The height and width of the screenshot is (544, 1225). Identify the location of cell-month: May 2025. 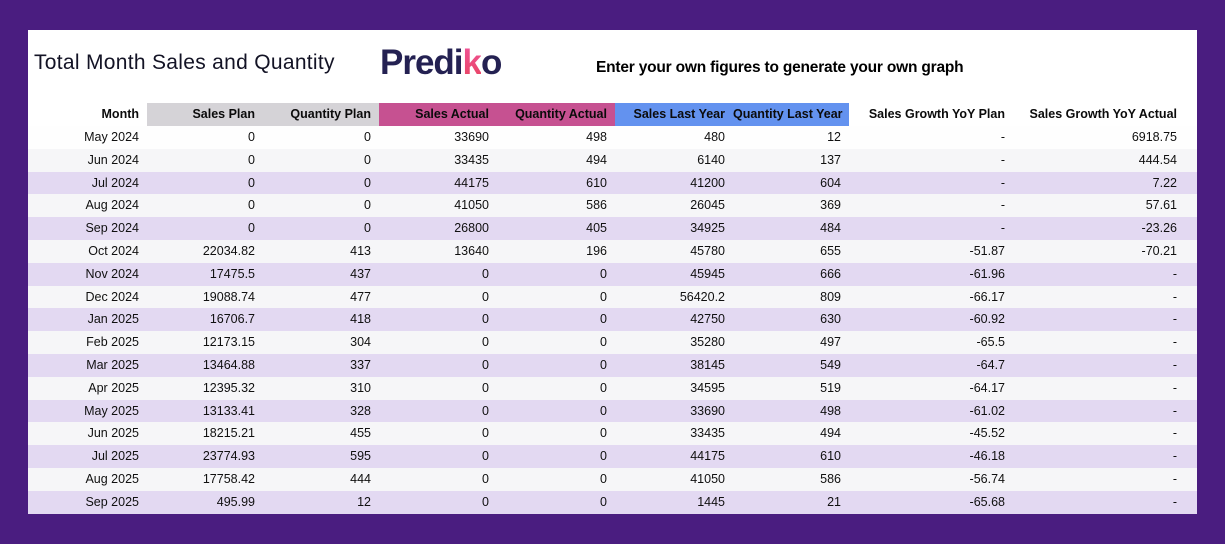
(87, 411).